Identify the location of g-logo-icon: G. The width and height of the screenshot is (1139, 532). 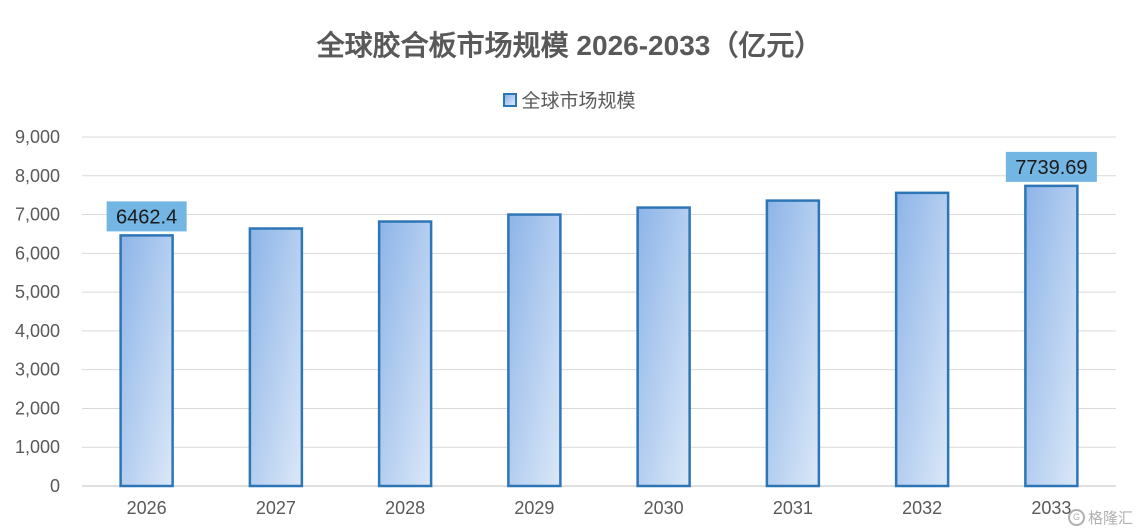
(1076, 517).